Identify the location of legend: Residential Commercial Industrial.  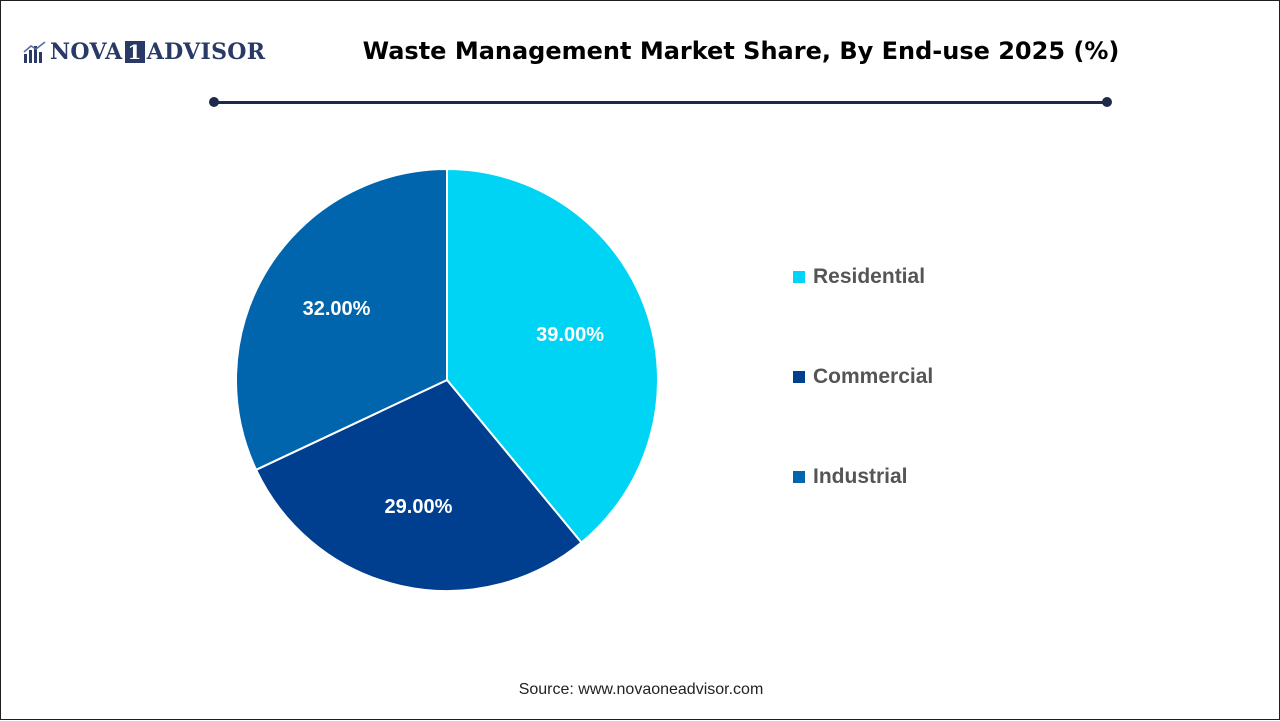
(863, 413).